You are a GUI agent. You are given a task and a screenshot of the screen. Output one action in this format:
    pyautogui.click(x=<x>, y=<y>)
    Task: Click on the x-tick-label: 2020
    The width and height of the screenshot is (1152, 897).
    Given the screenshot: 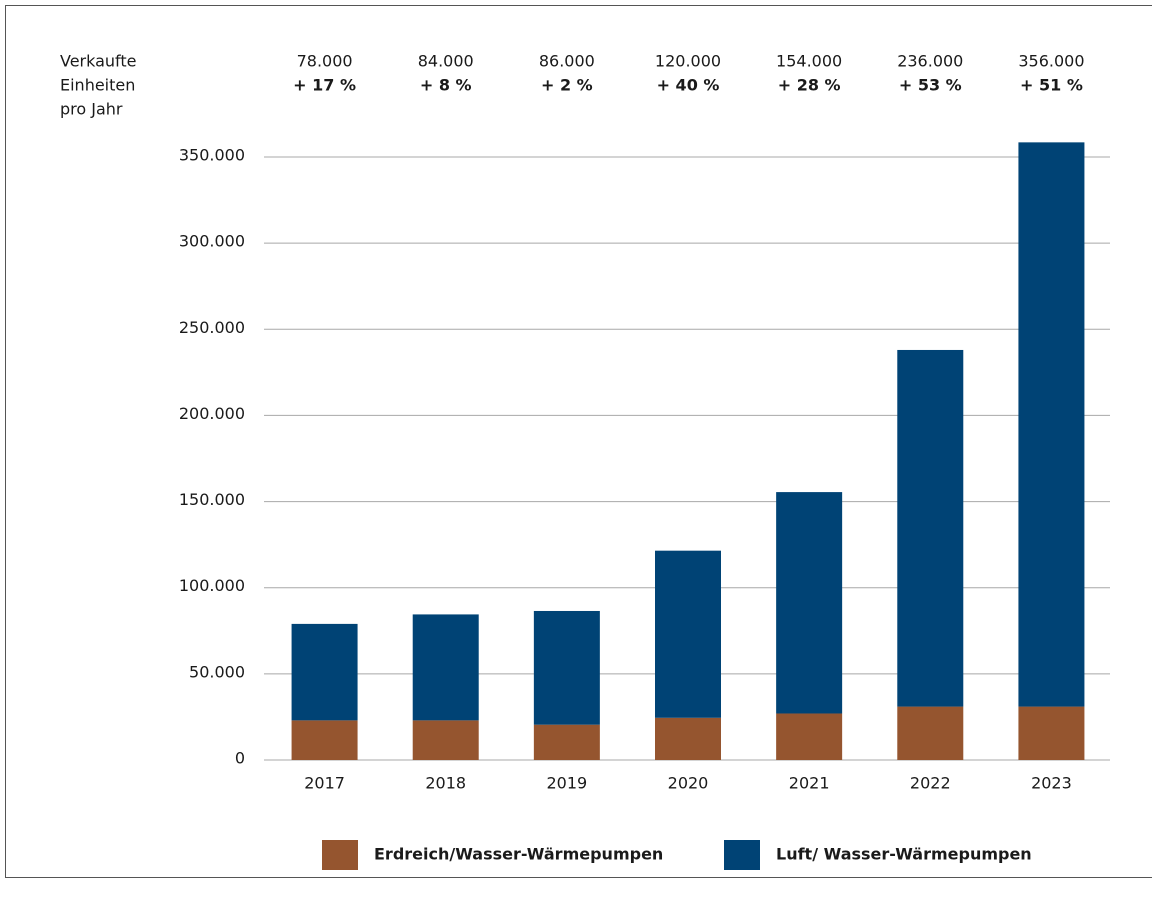 What is the action you would take?
    pyautogui.click(x=688, y=783)
    